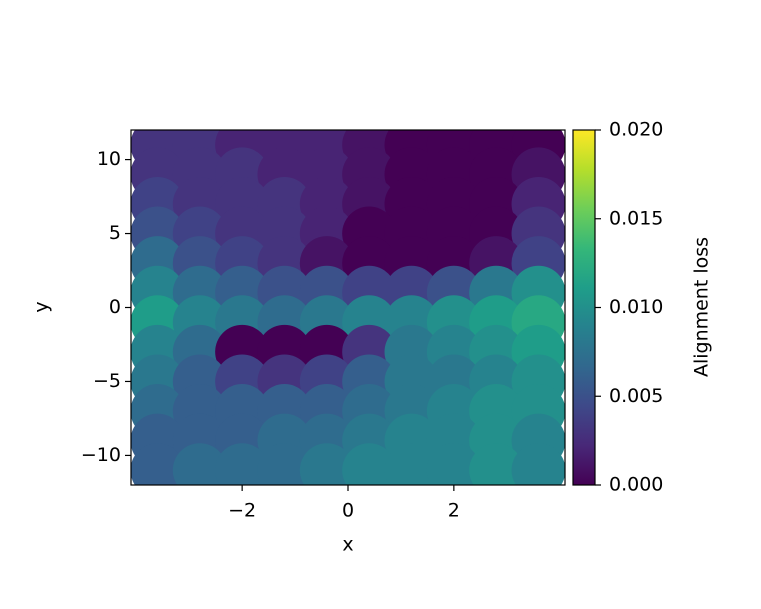 The height and width of the screenshot is (609, 761). I want to click on y-tick-label: 10, so click(109, 159).